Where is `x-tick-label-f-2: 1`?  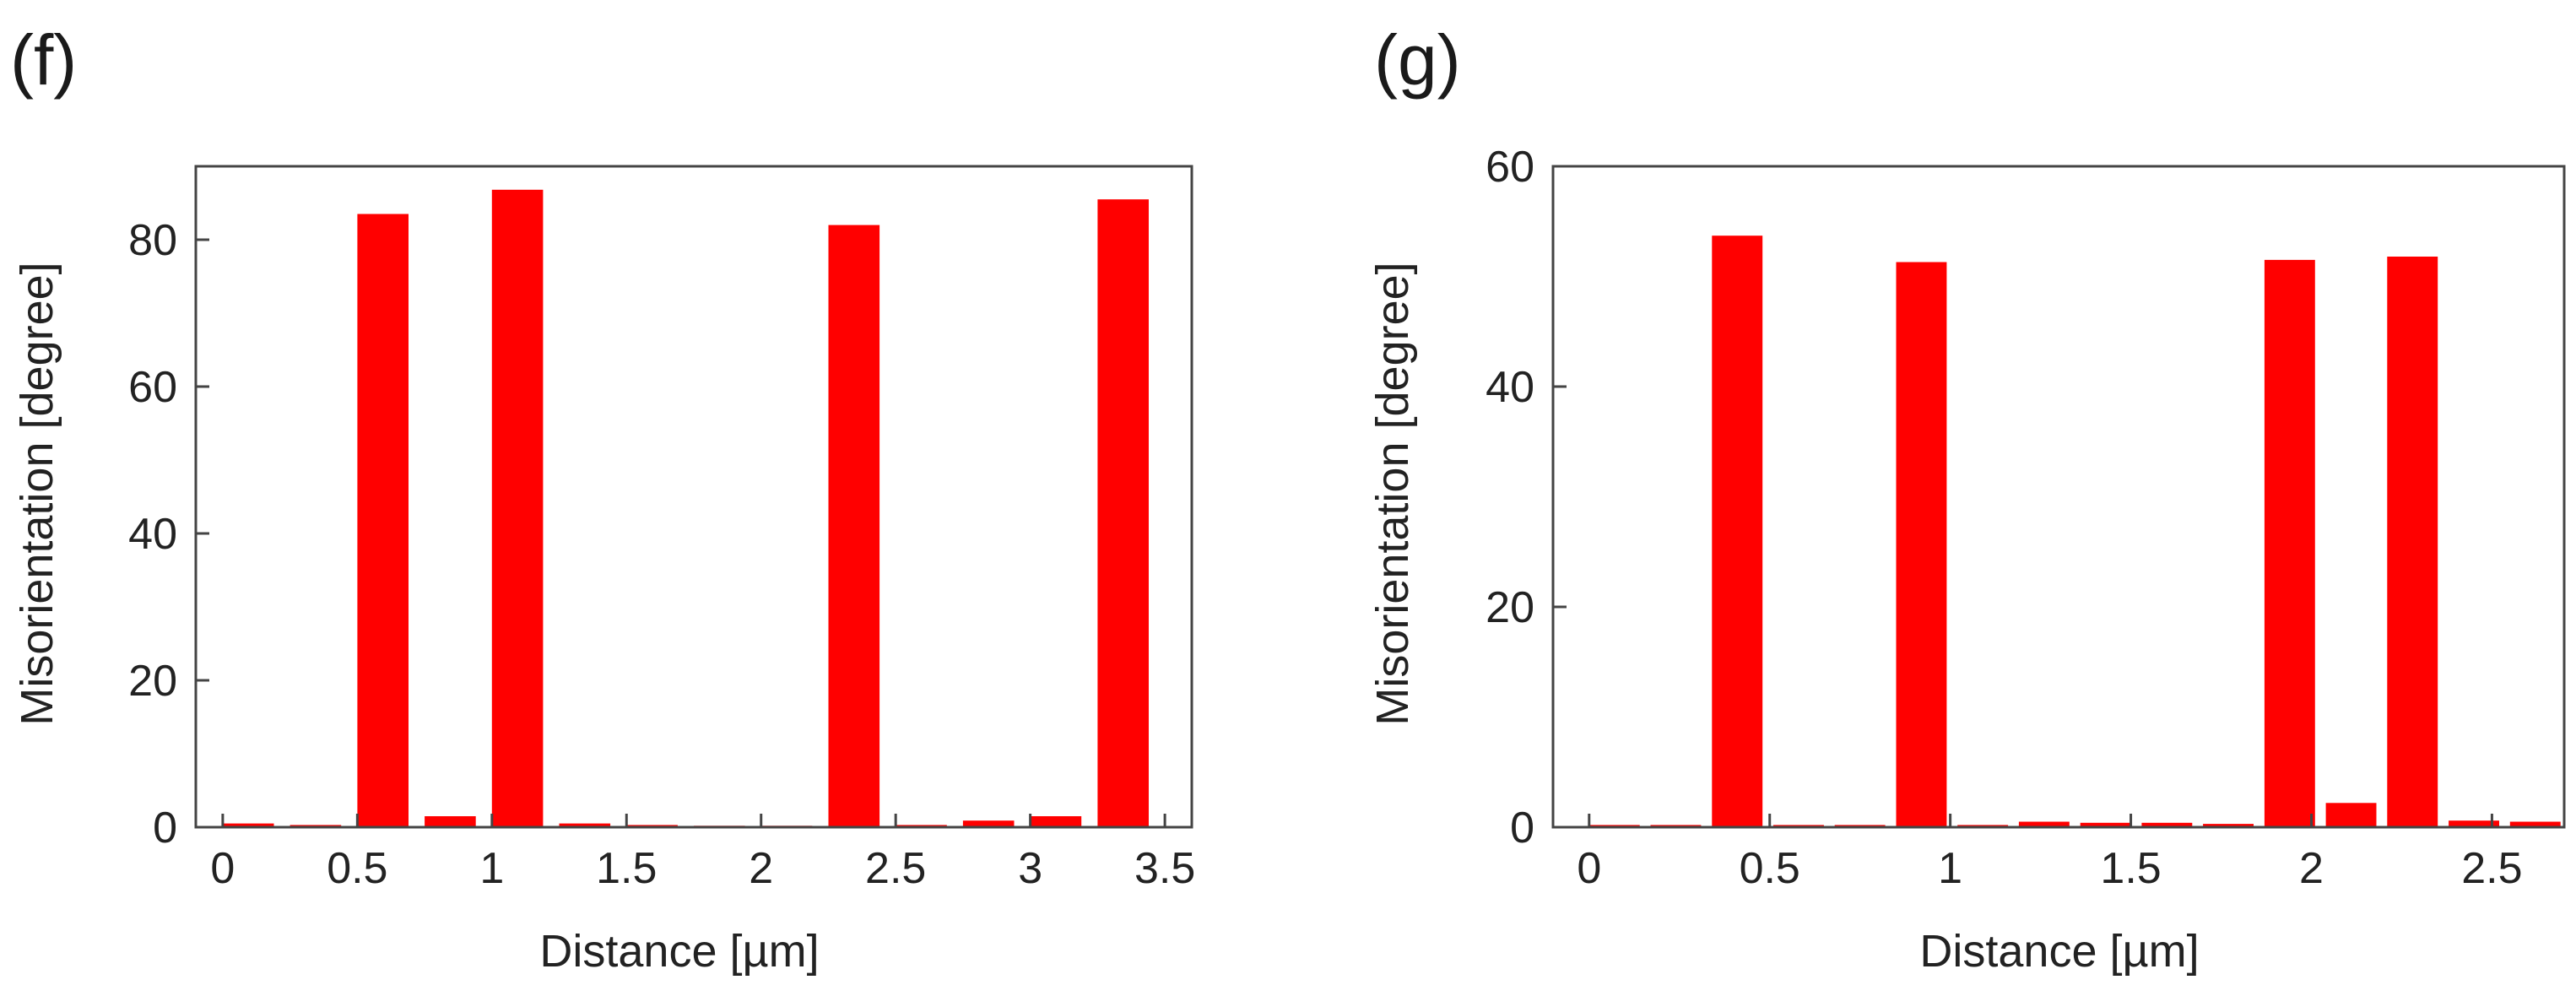 x-tick-label-f-2: 1 is located at coordinates (491, 868).